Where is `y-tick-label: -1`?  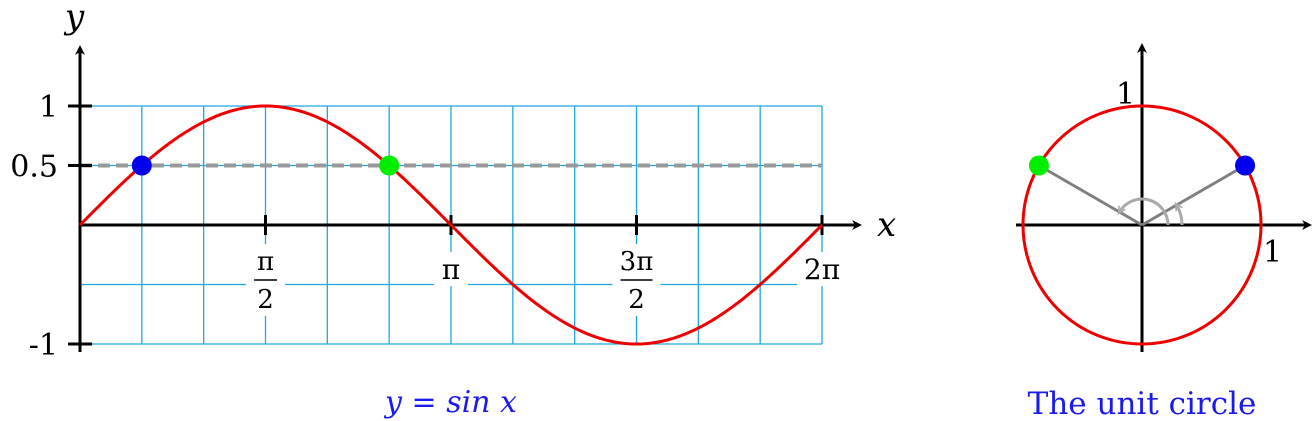
y-tick-label: -1 is located at coordinates (43, 345).